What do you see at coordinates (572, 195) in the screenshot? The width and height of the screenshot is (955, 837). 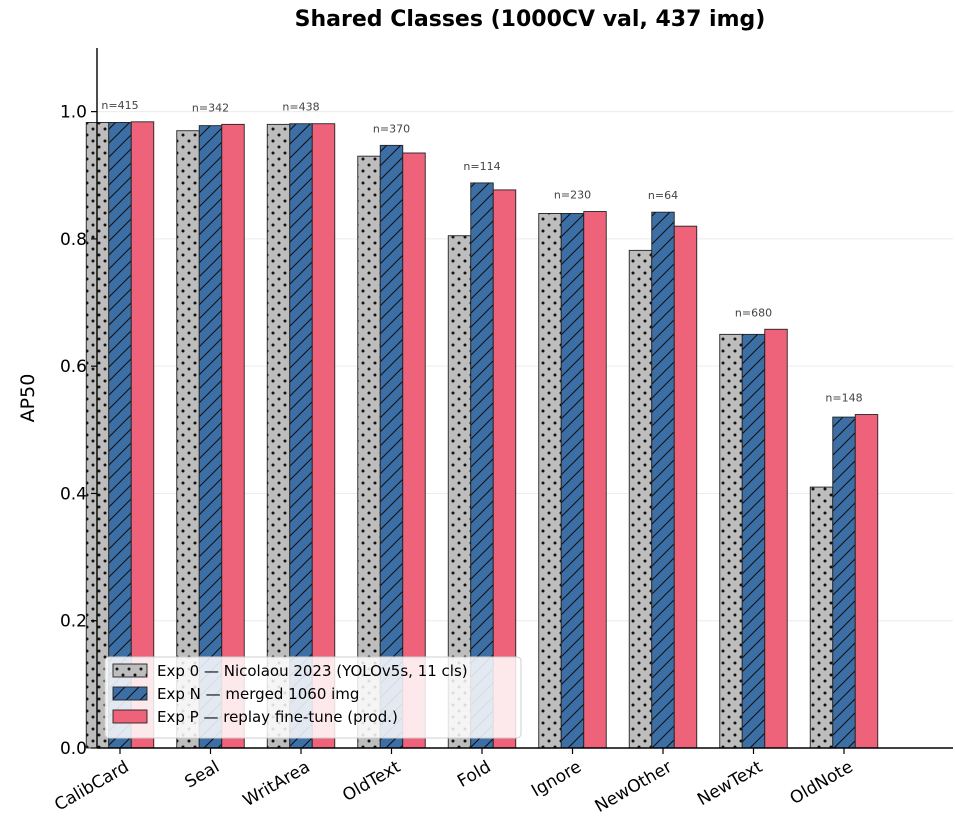 I see `count-label: n=230` at bounding box center [572, 195].